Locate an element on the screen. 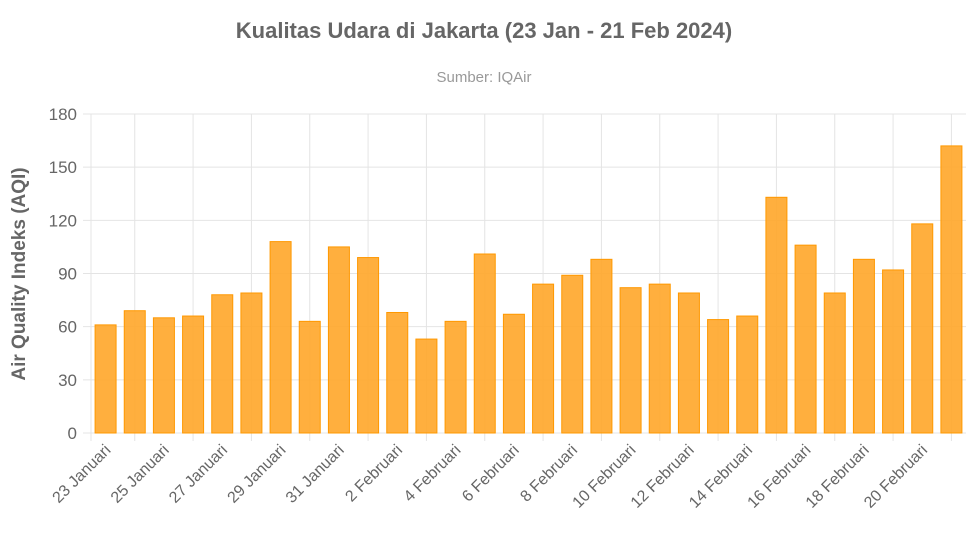 The image size is (968, 548). bar-26-januari is located at coordinates (193, 374).